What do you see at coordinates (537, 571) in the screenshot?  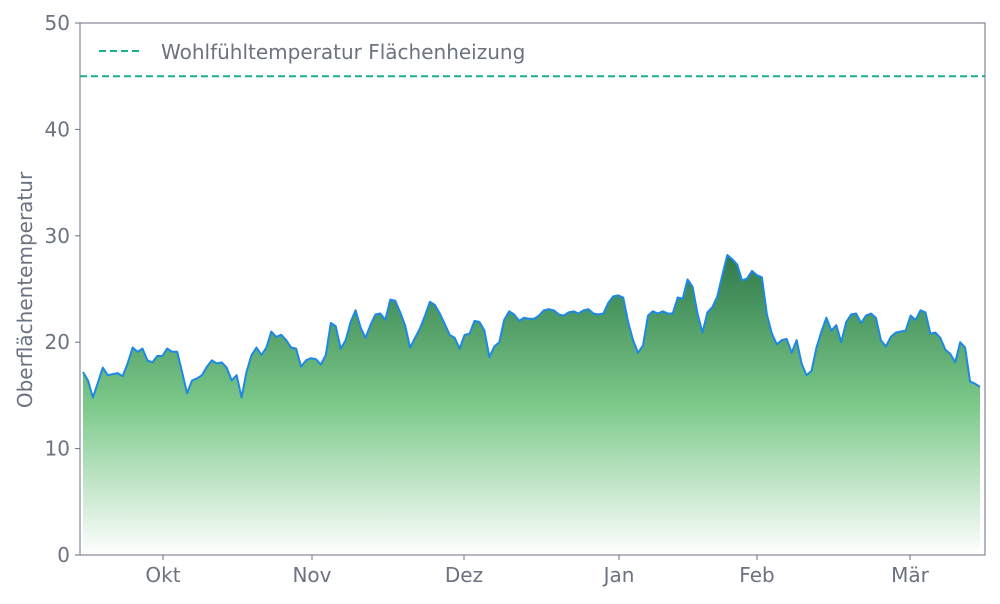 I see `x-axis: Okt Nov Dez Jan Feb Mär` at bounding box center [537, 571].